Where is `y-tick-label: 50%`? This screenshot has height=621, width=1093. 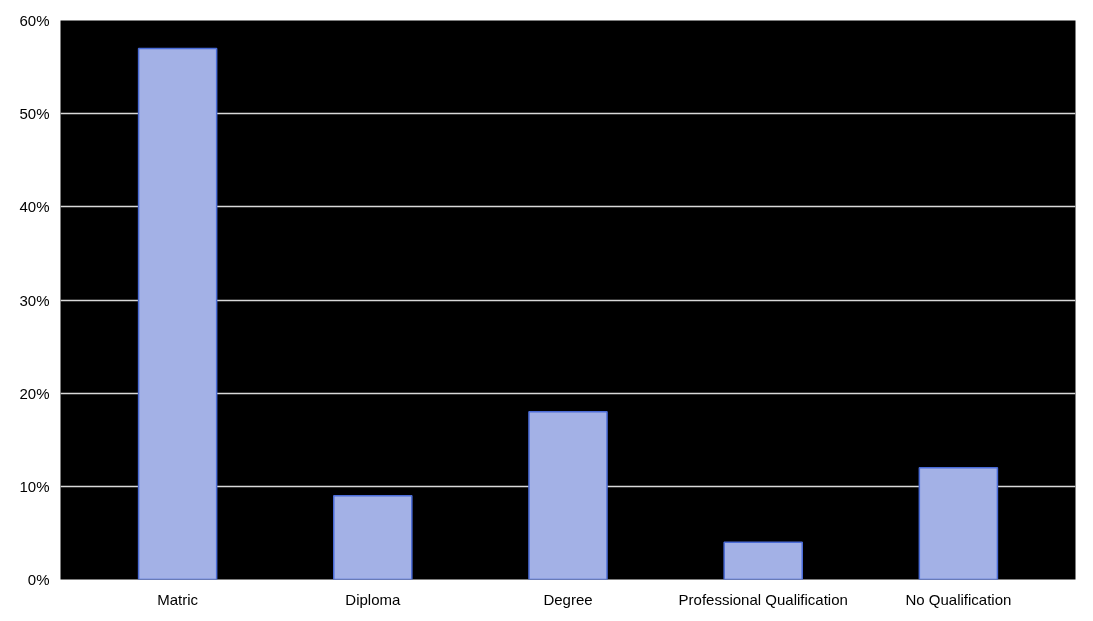 y-tick-label: 50% is located at coordinates (34, 114).